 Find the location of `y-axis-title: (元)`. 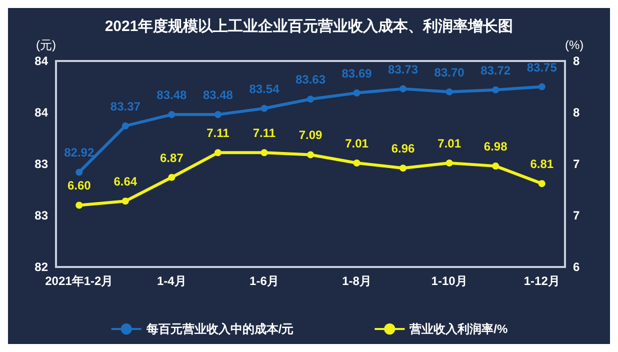

y-axis-title: (元) is located at coordinates (46, 45).